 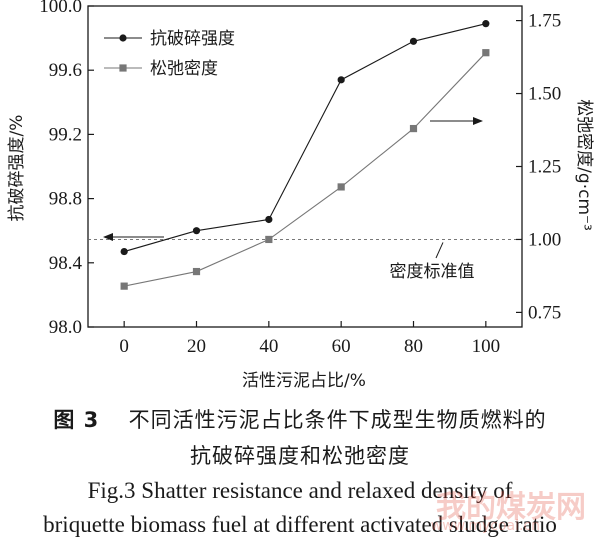 I want to click on watermark-url: www.mycoal.cn, so click(x=485, y=526).